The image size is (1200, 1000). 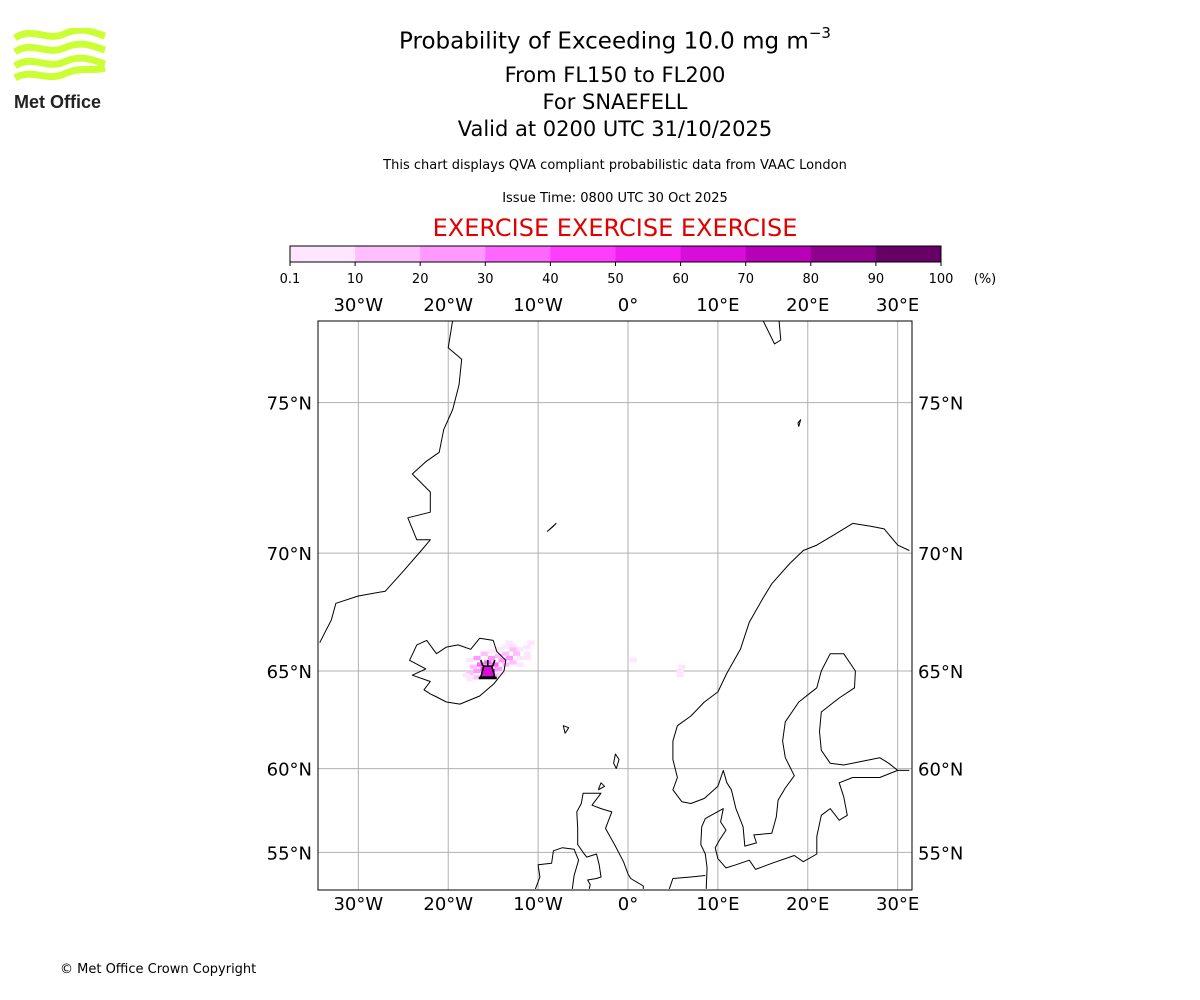 I want to click on coastline-faroe, so click(x=566, y=729).